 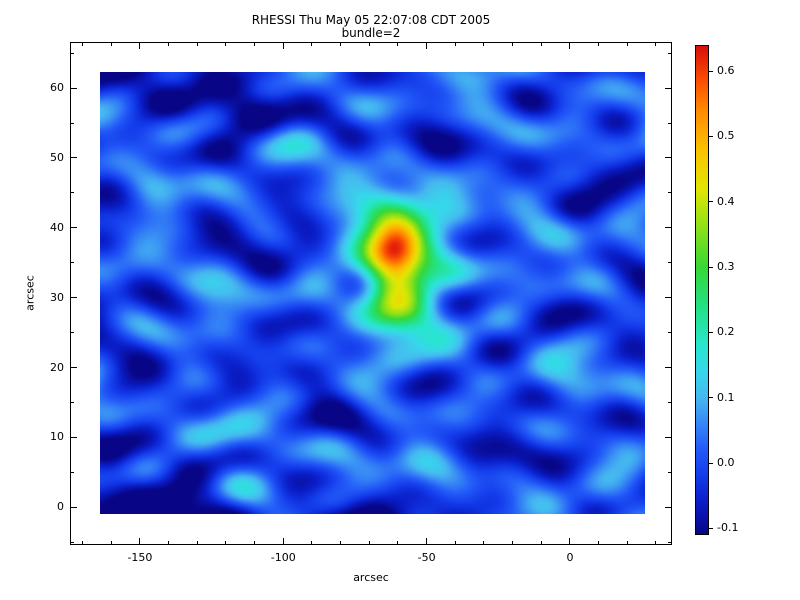 I want to click on y-tick-label: 0, so click(x=60, y=507).